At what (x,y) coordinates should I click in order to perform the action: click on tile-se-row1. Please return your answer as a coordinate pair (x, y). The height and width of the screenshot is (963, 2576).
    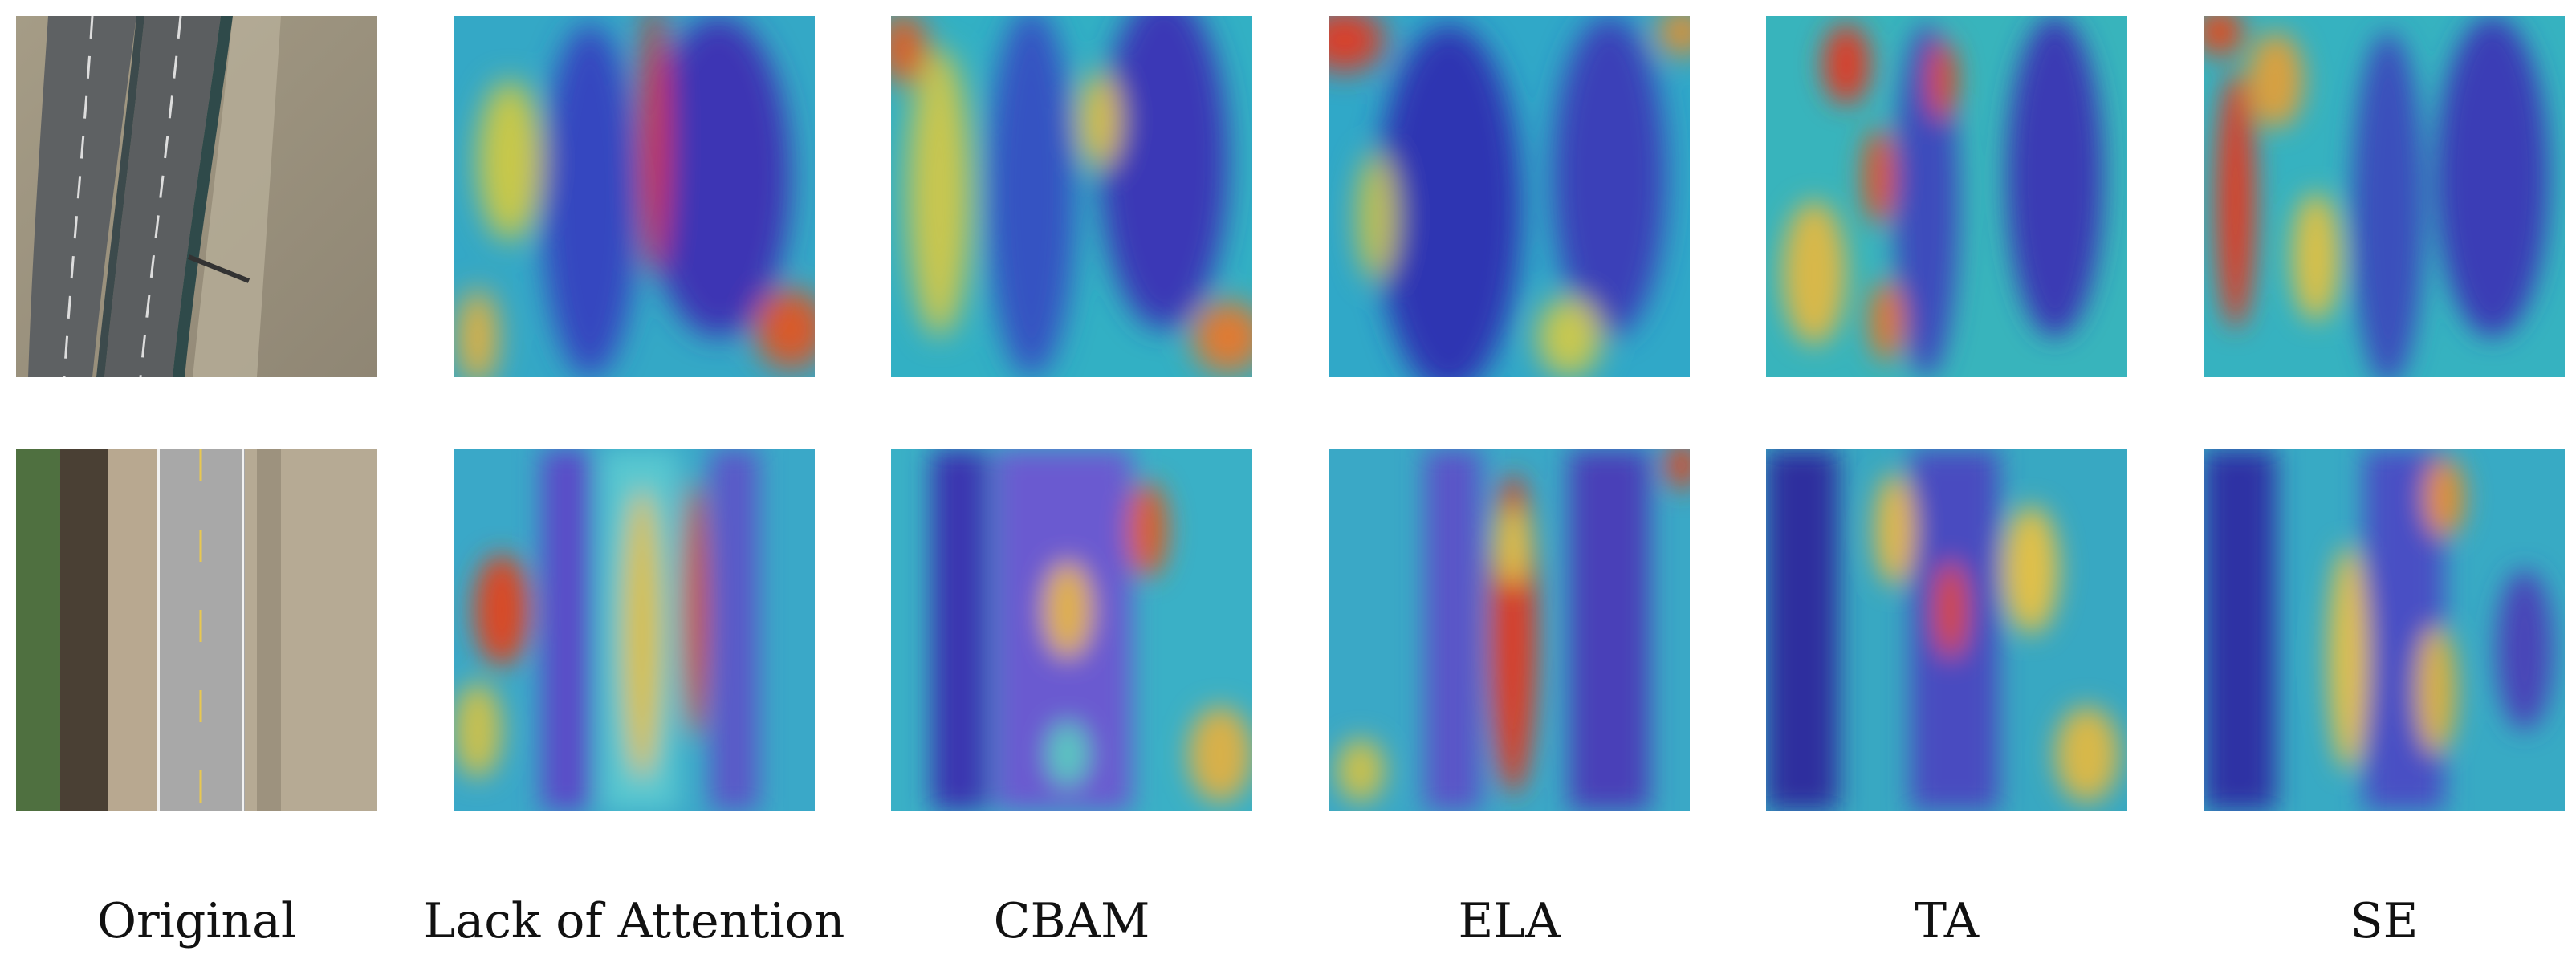
    Looking at the image, I should click on (2384, 196).